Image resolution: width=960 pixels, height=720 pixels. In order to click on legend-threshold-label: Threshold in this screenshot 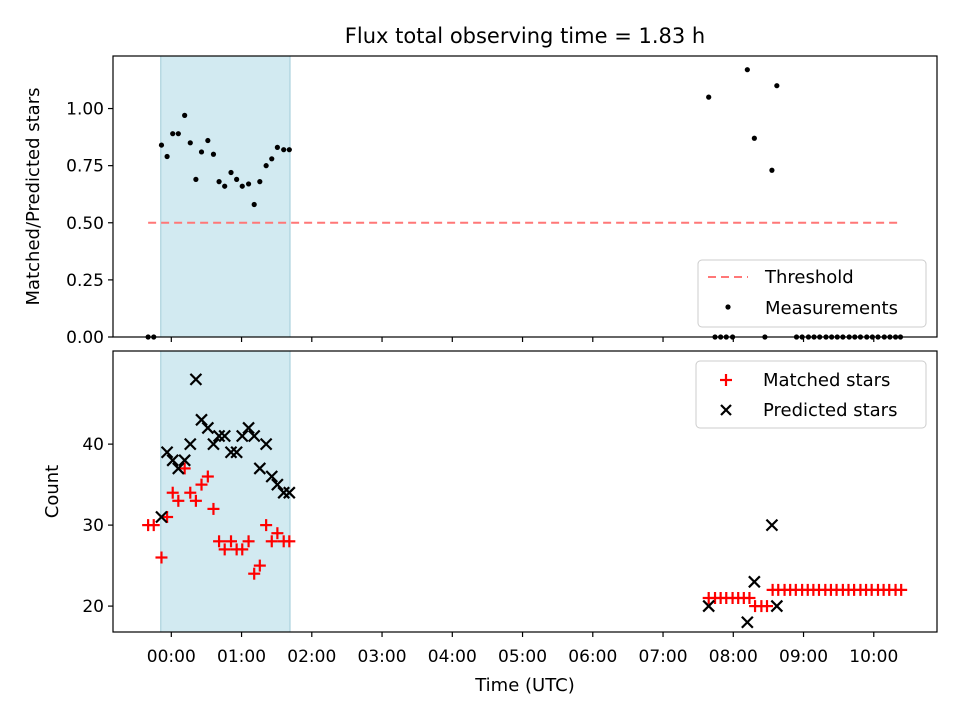, I will do `click(809, 277)`.